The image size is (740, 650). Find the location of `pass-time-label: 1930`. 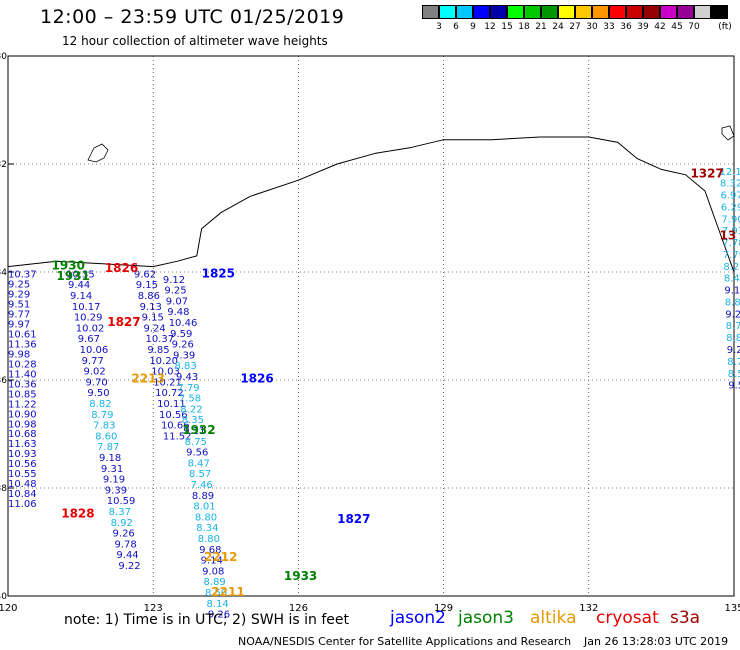

pass-time-label: 1930 is located at coordinates (68, 265).